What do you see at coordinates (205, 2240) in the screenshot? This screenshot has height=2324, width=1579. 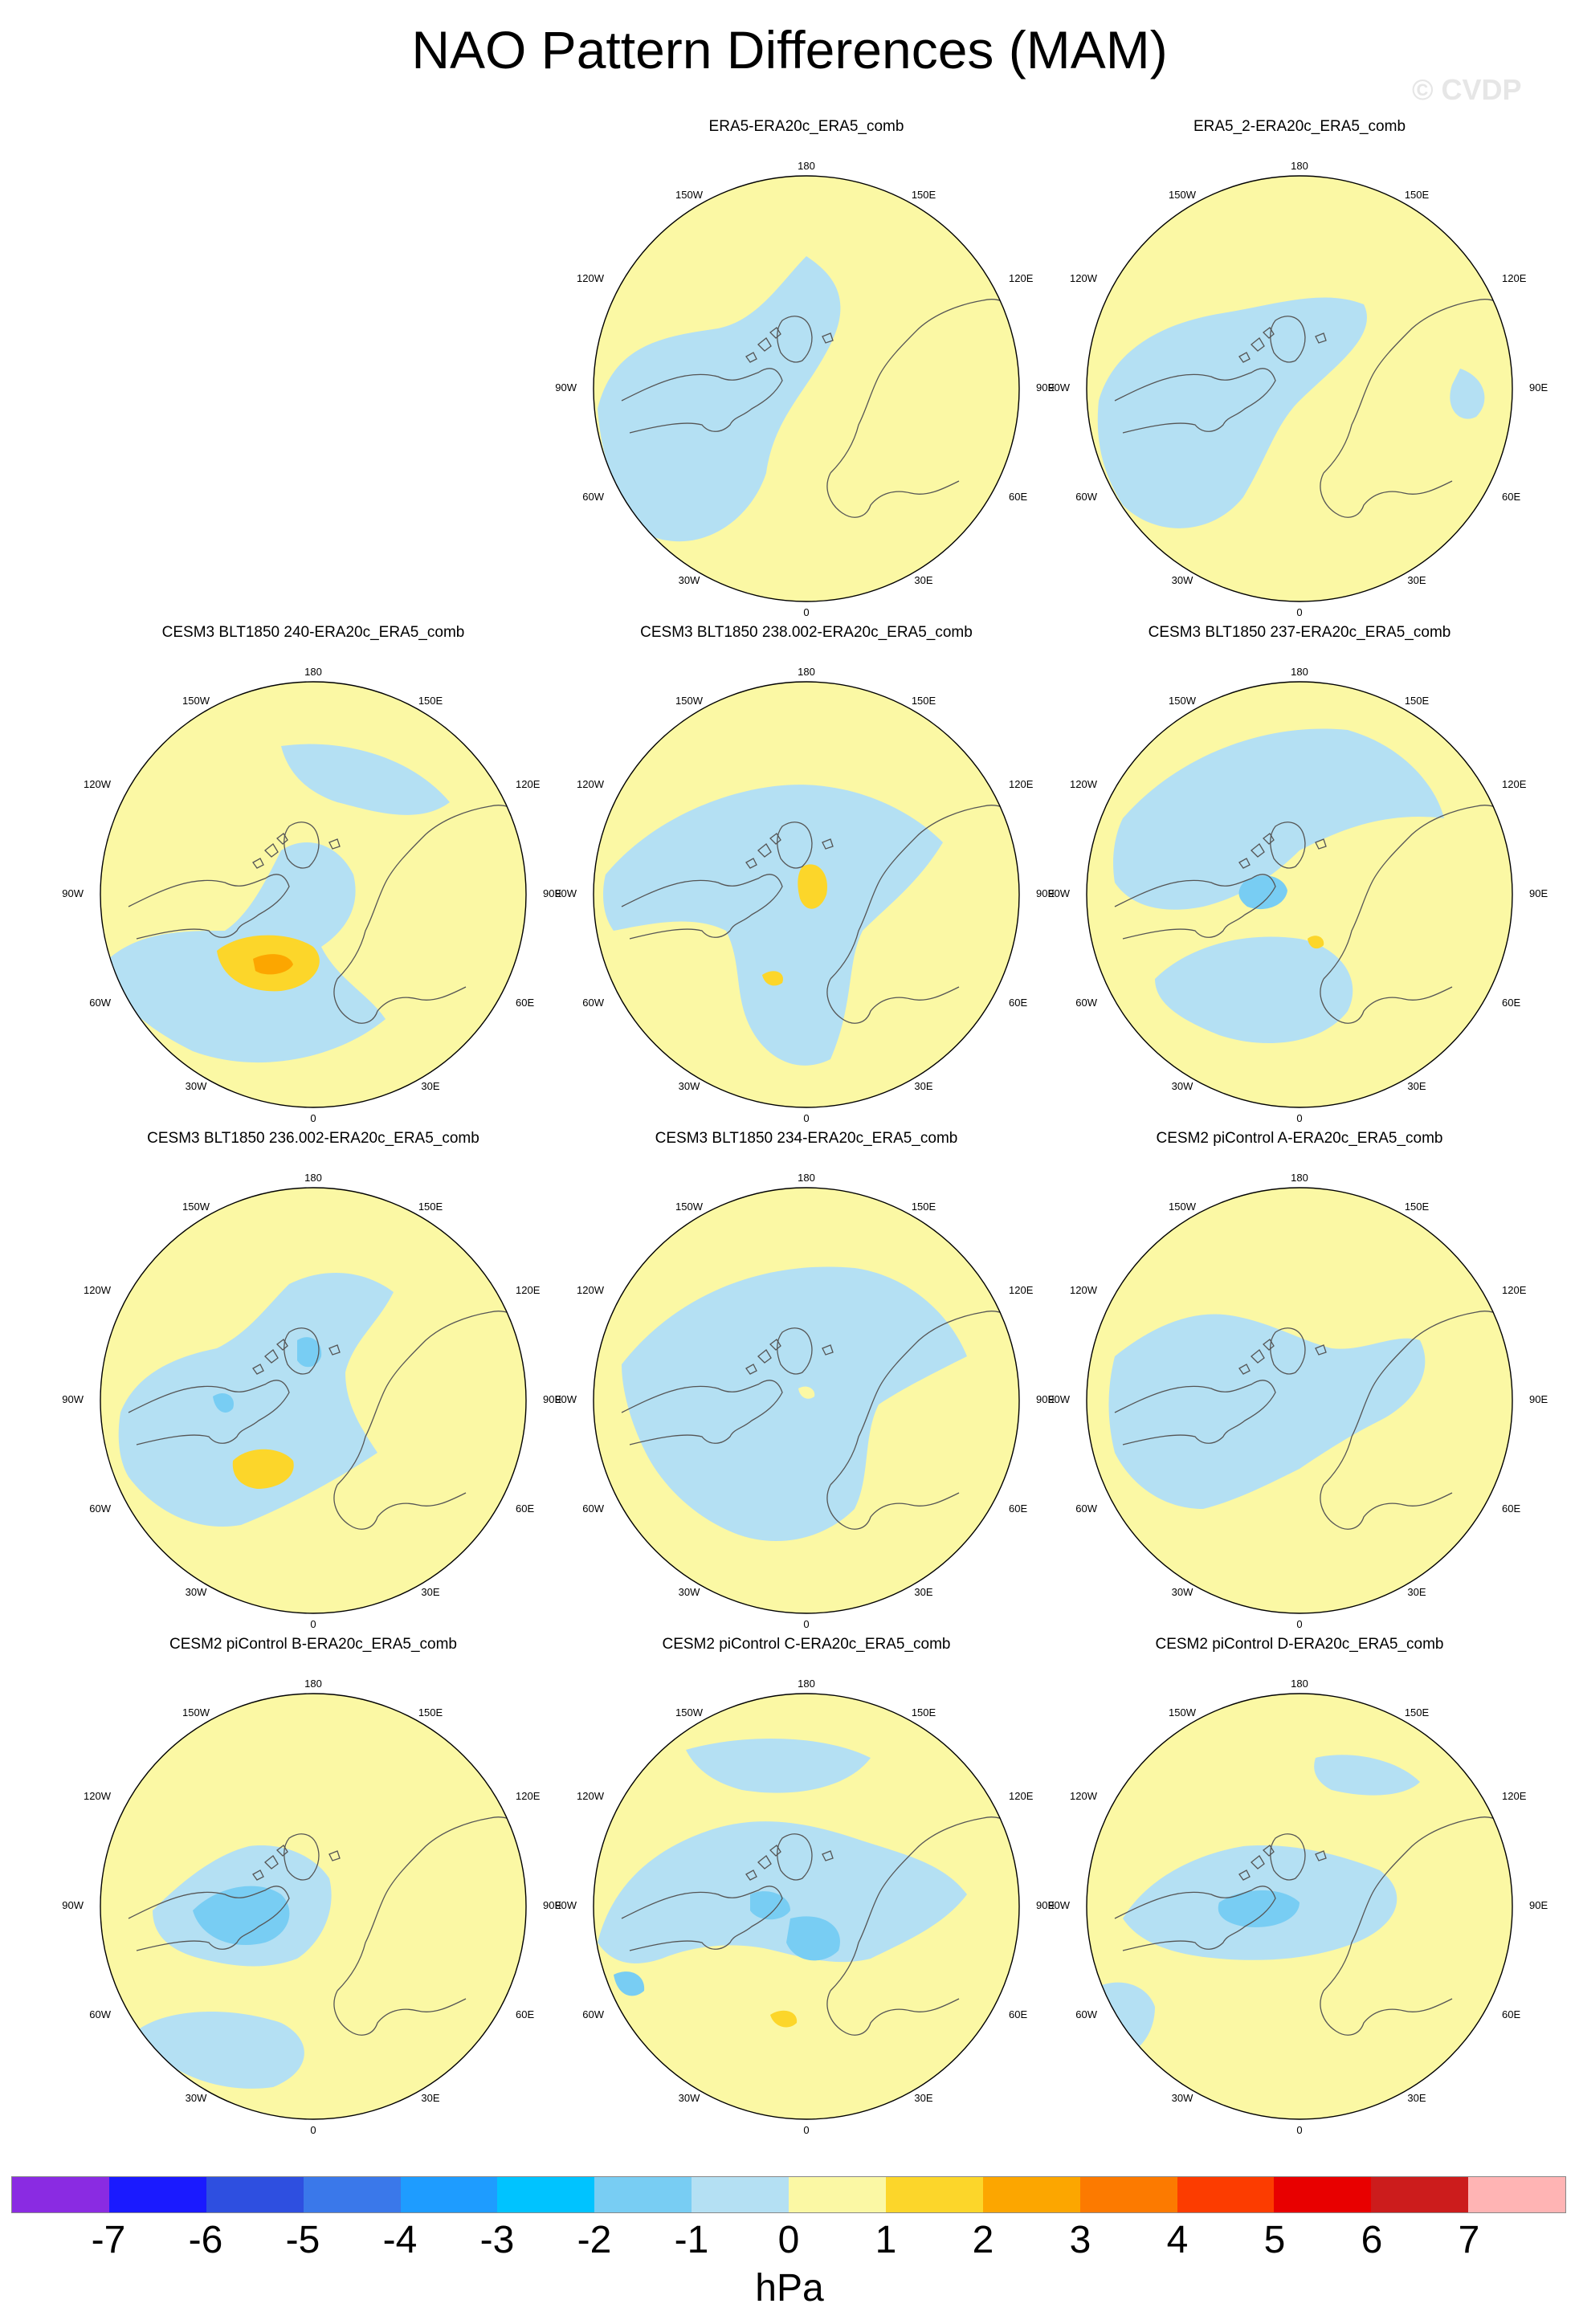 I see `colorbar-tick-label: -6` at bounding box center [205, 2240].